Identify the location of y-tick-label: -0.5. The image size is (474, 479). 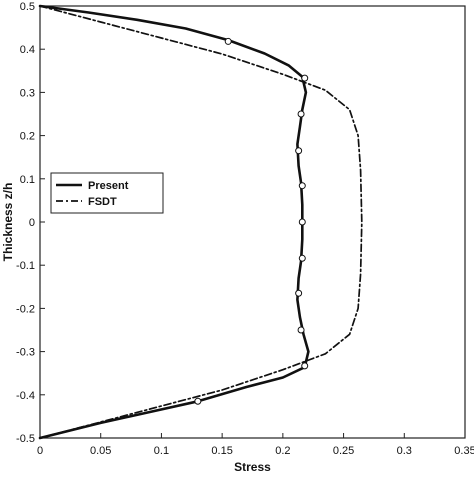
(25, 439).